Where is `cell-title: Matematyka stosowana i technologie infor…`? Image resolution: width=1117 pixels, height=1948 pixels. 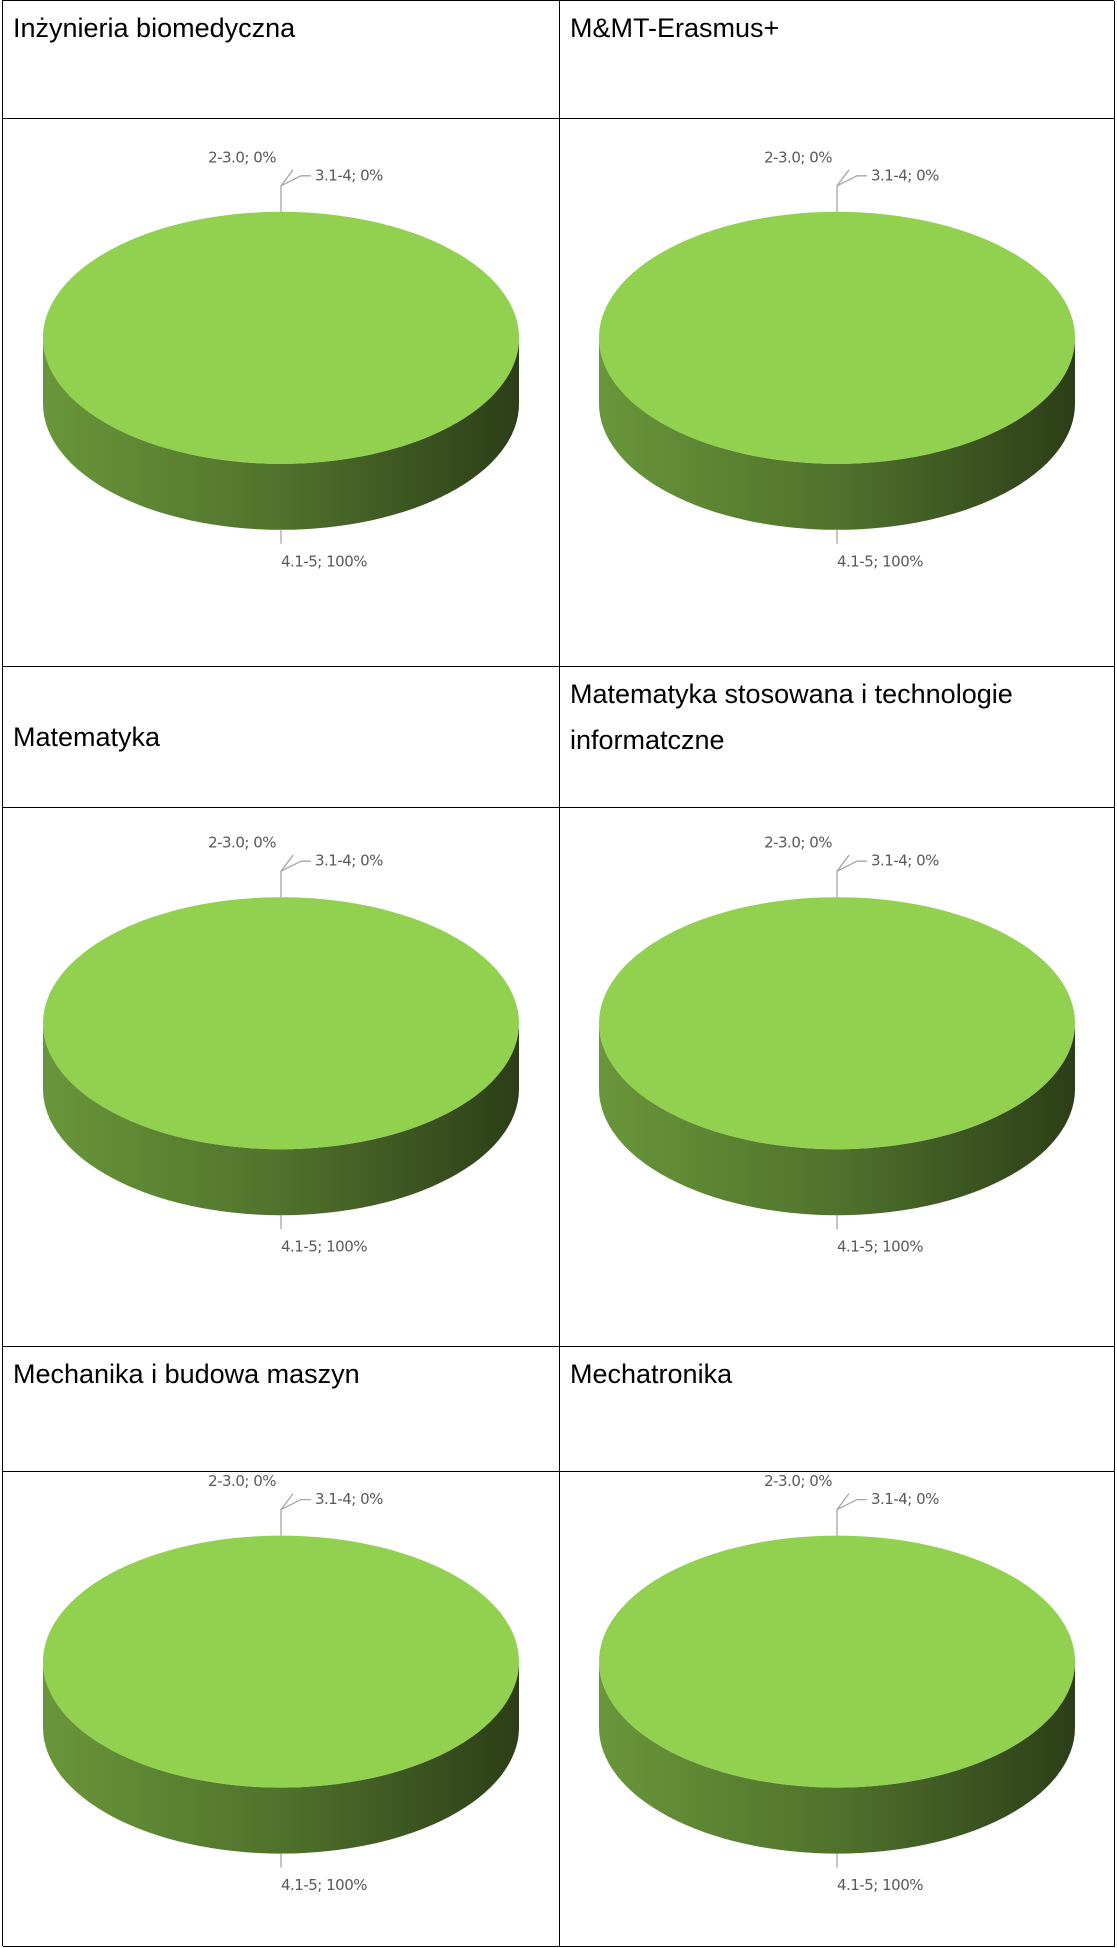 cell-title: Matematyka stosowana i technologie infor… is located at coordinates (837, 737).